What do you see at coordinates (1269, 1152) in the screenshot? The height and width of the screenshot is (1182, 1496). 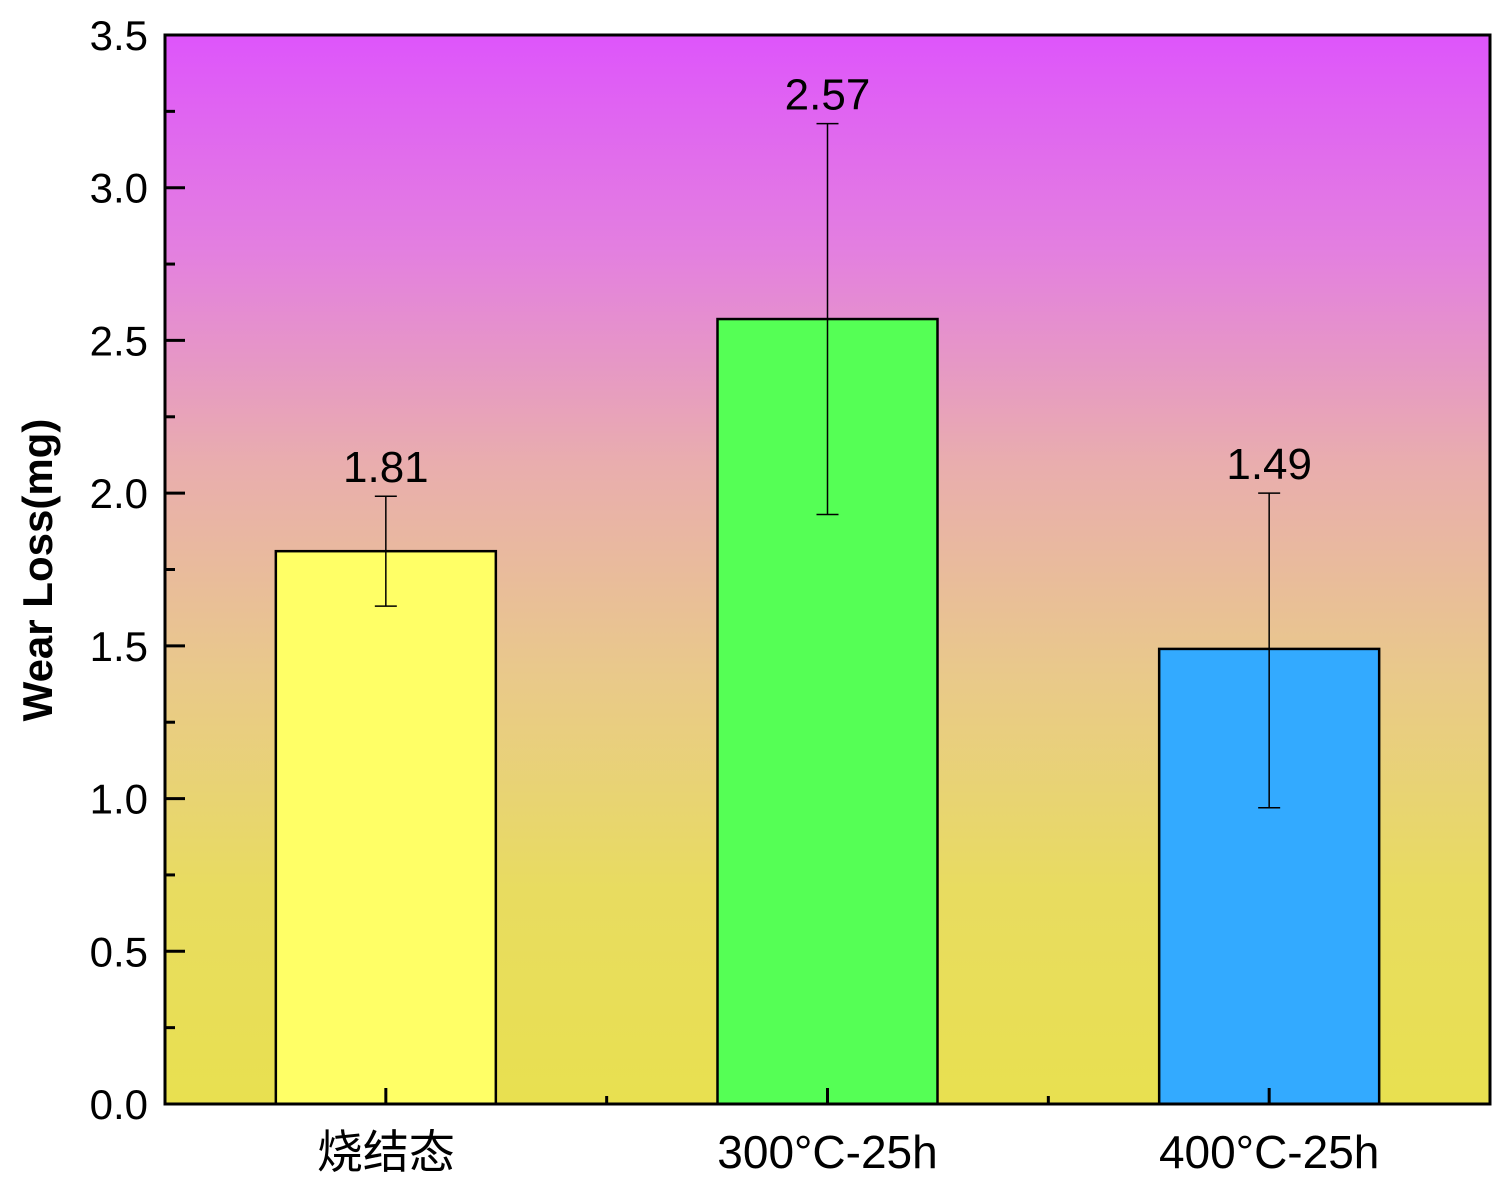 I see `x-tick-label: 400°C-25h` at bounding box center [1269, 1152].